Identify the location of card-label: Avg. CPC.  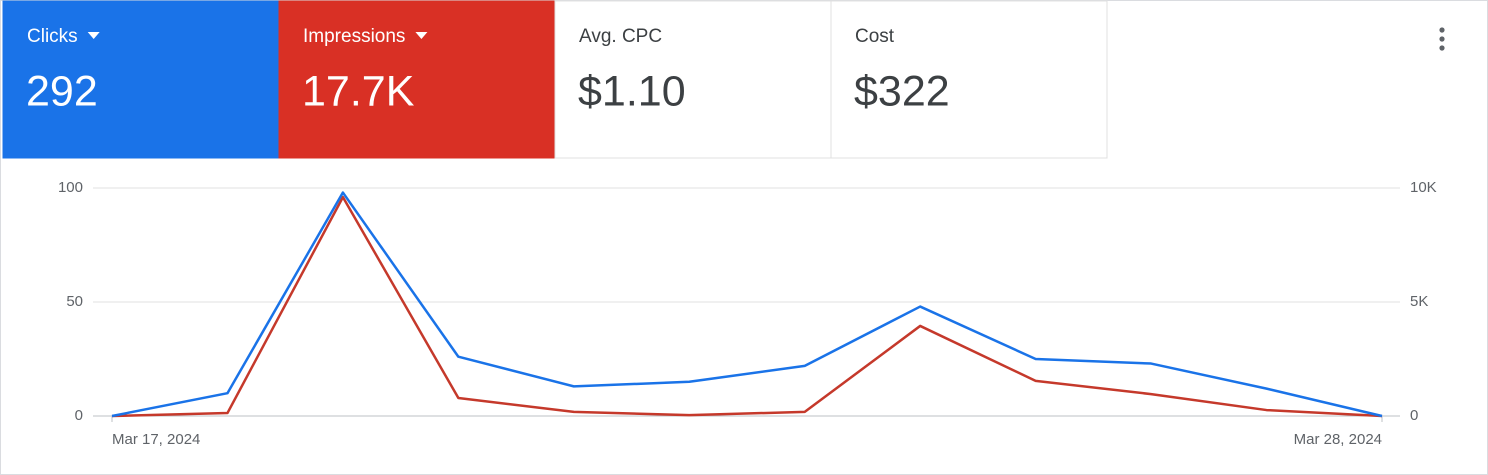
(620, 36).